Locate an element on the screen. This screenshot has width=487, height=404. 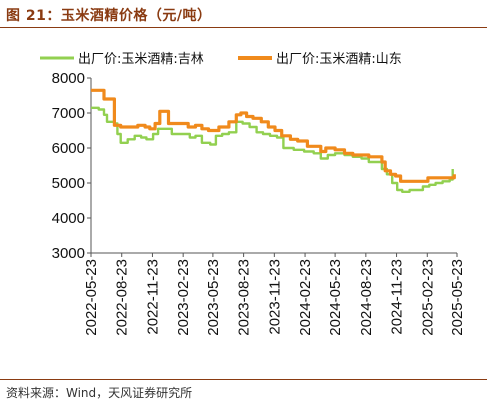
figure-title: 图 21：玉米酒精价格（元/吨） is located at coordinates (109, 16).